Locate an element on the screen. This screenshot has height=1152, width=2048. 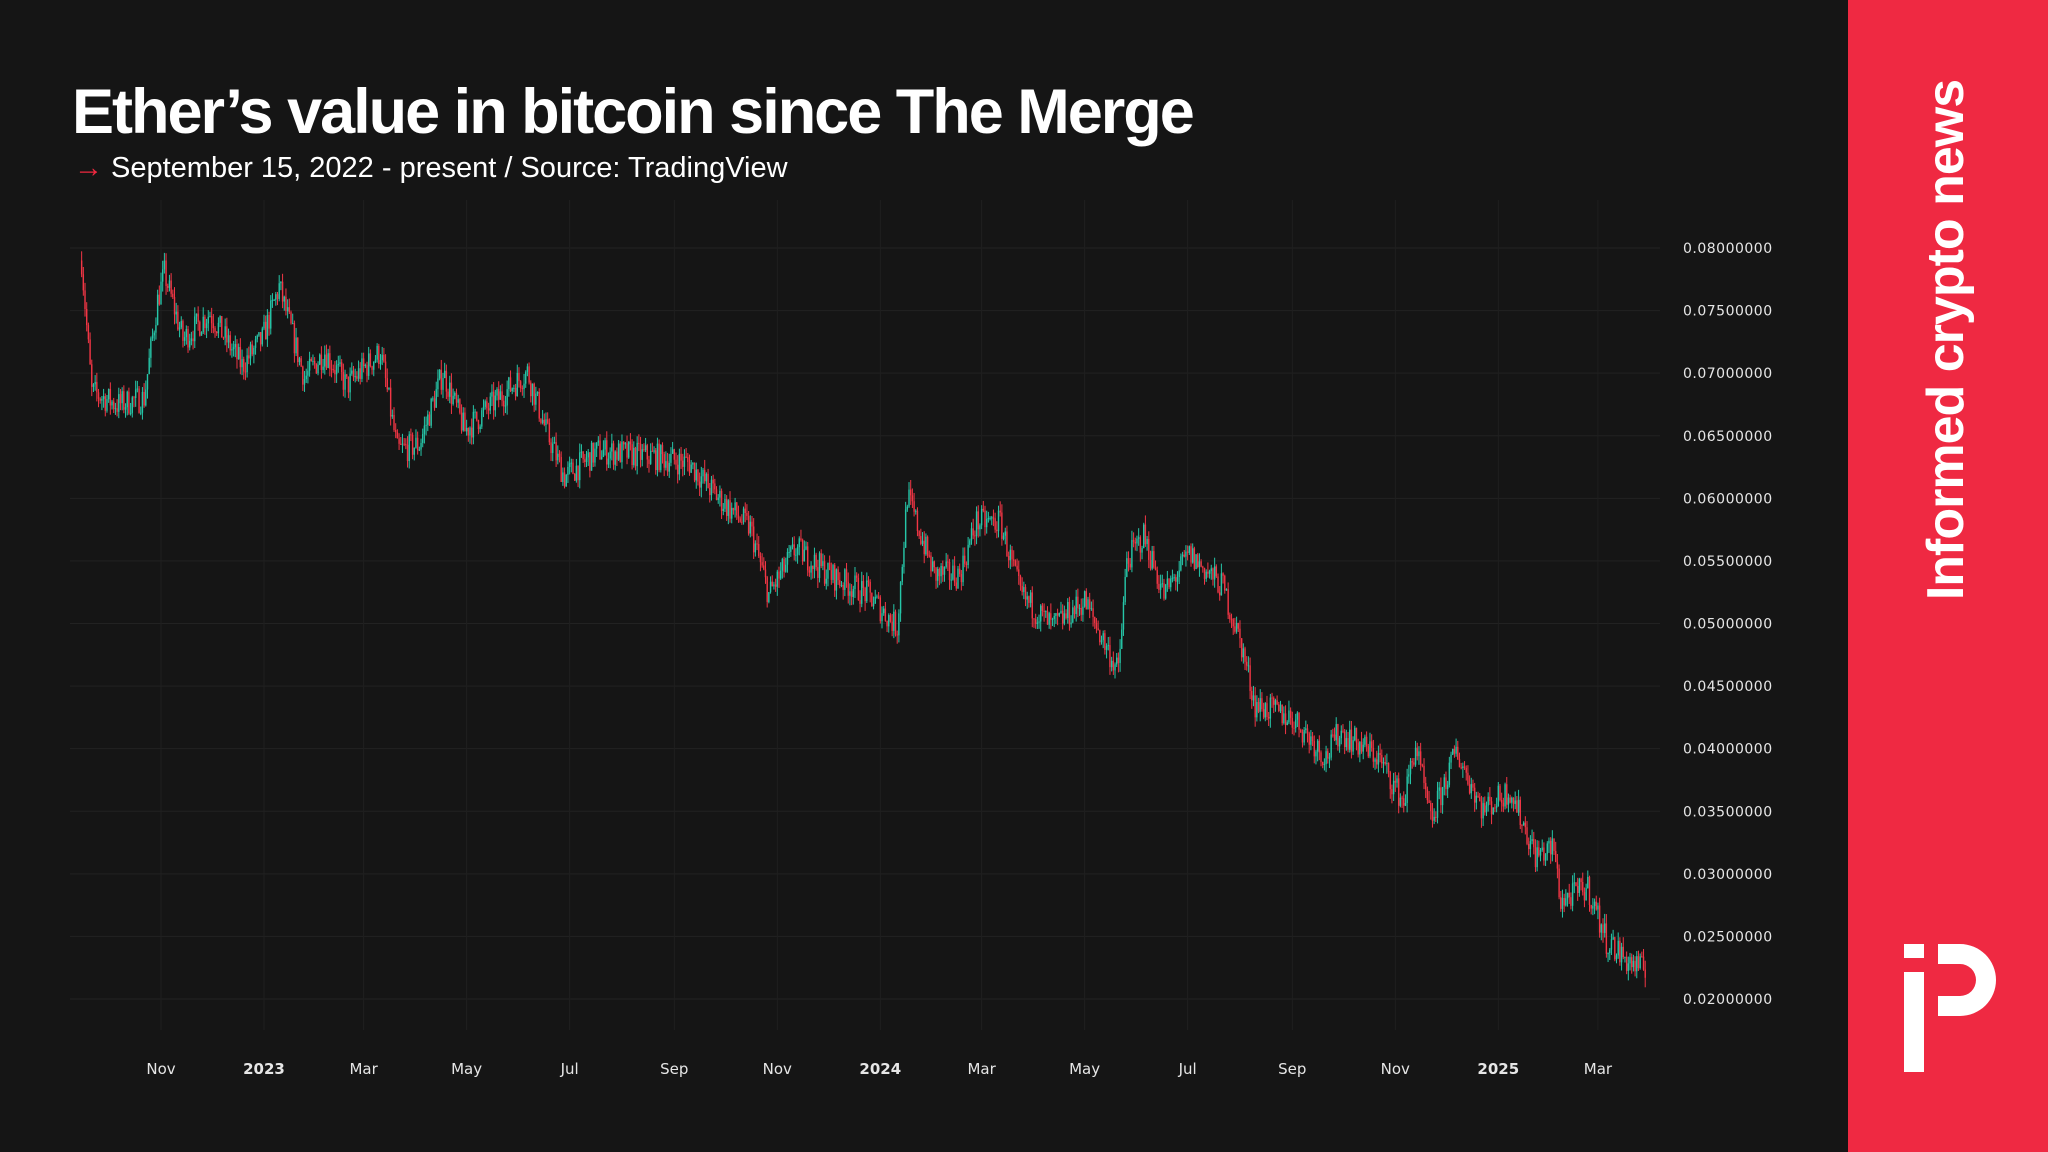
y-tick-label: 0.02500000 is located at coordinates (1728, 937).